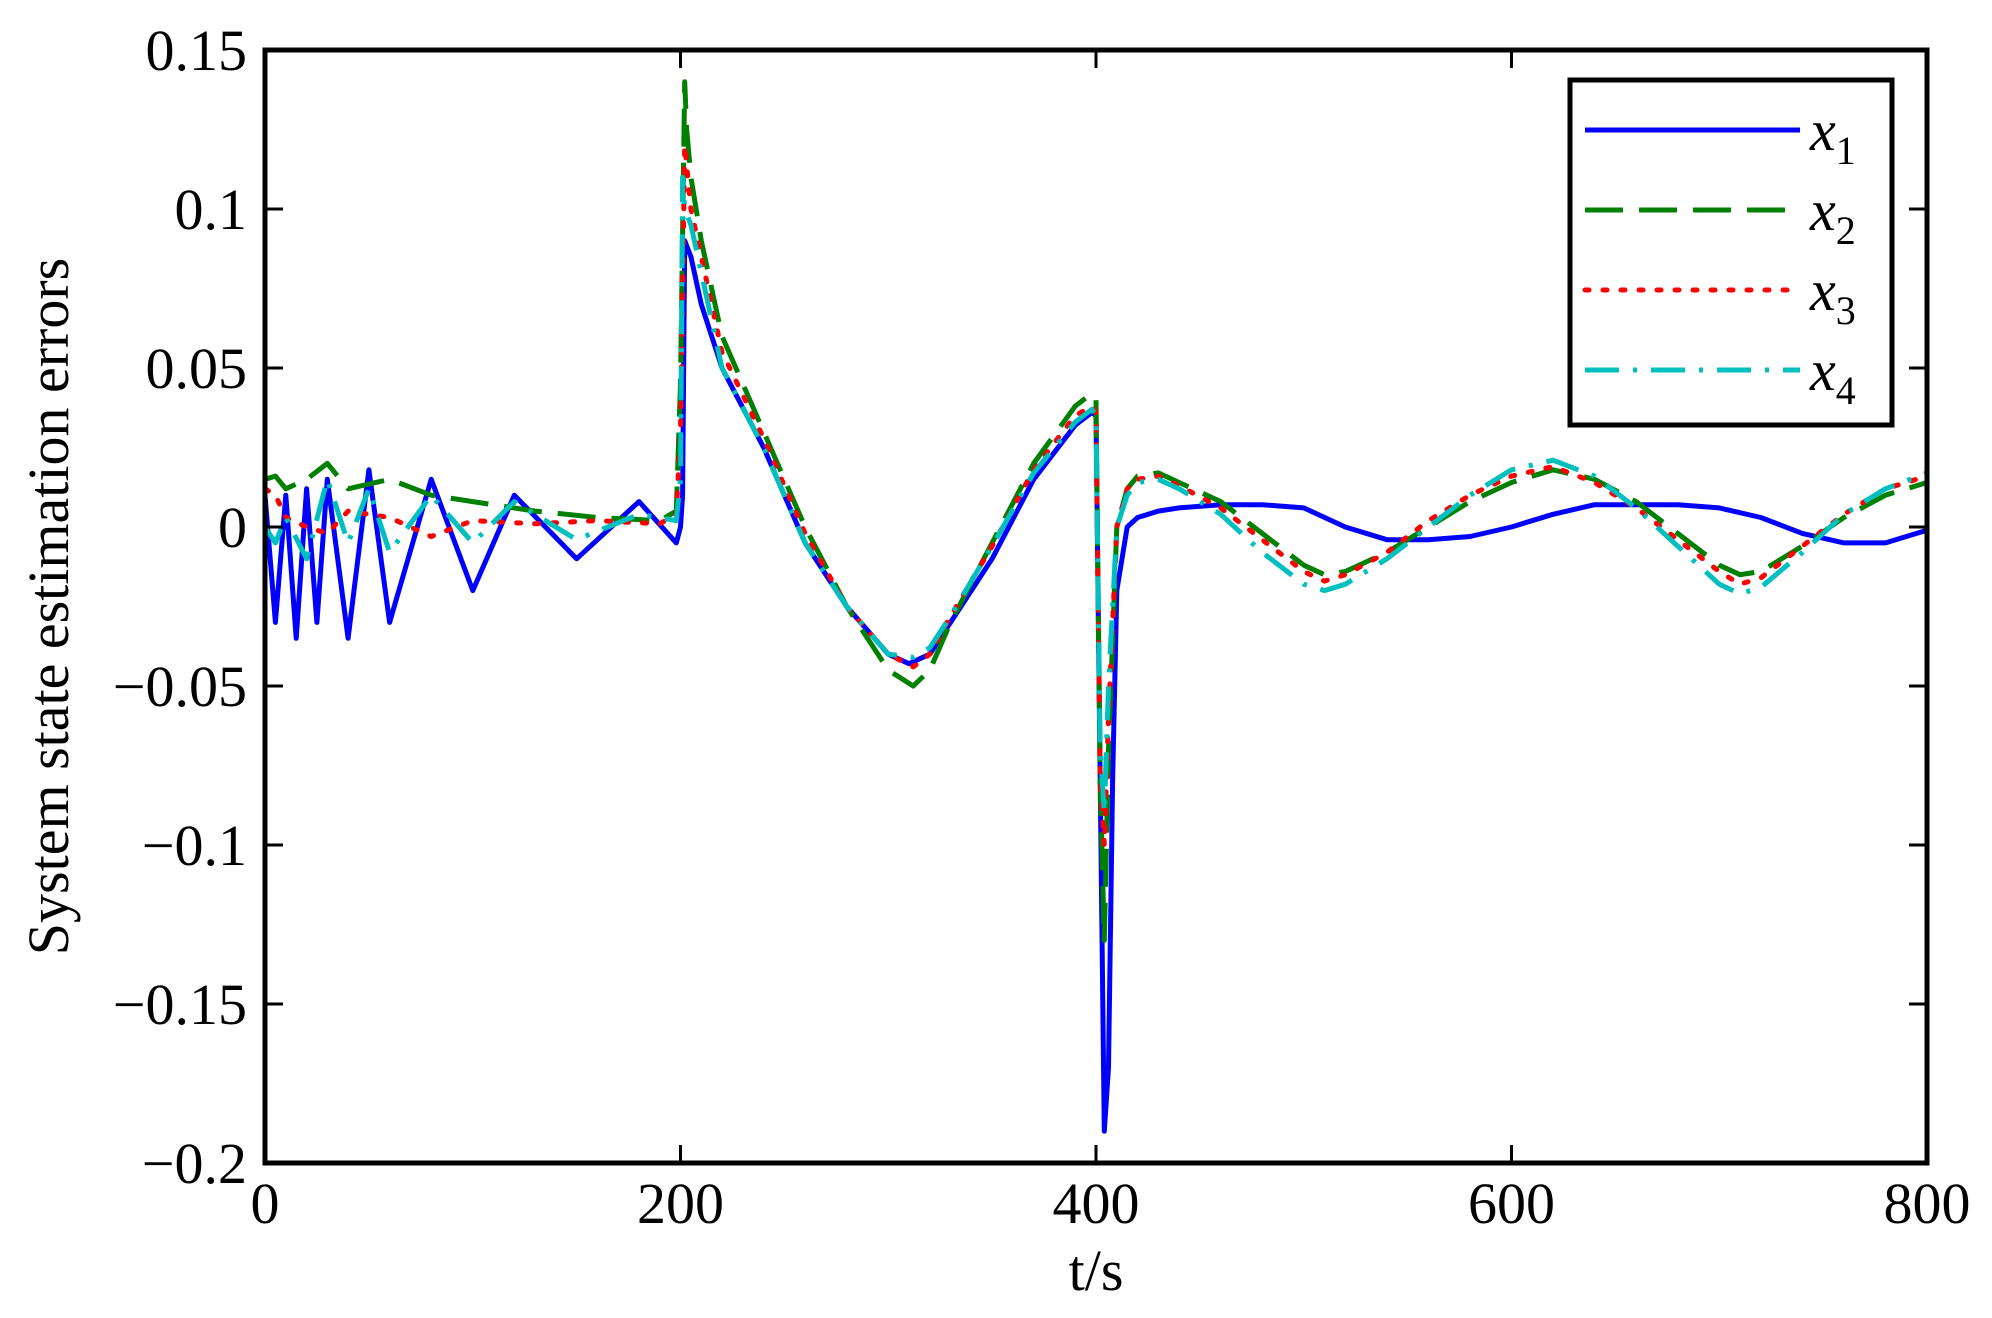 This screenshot has height=1318, width=1992. Describe the element at coordinates (197, 368) in the screenshot. I see `y-tick-label: 0.05` at that location.